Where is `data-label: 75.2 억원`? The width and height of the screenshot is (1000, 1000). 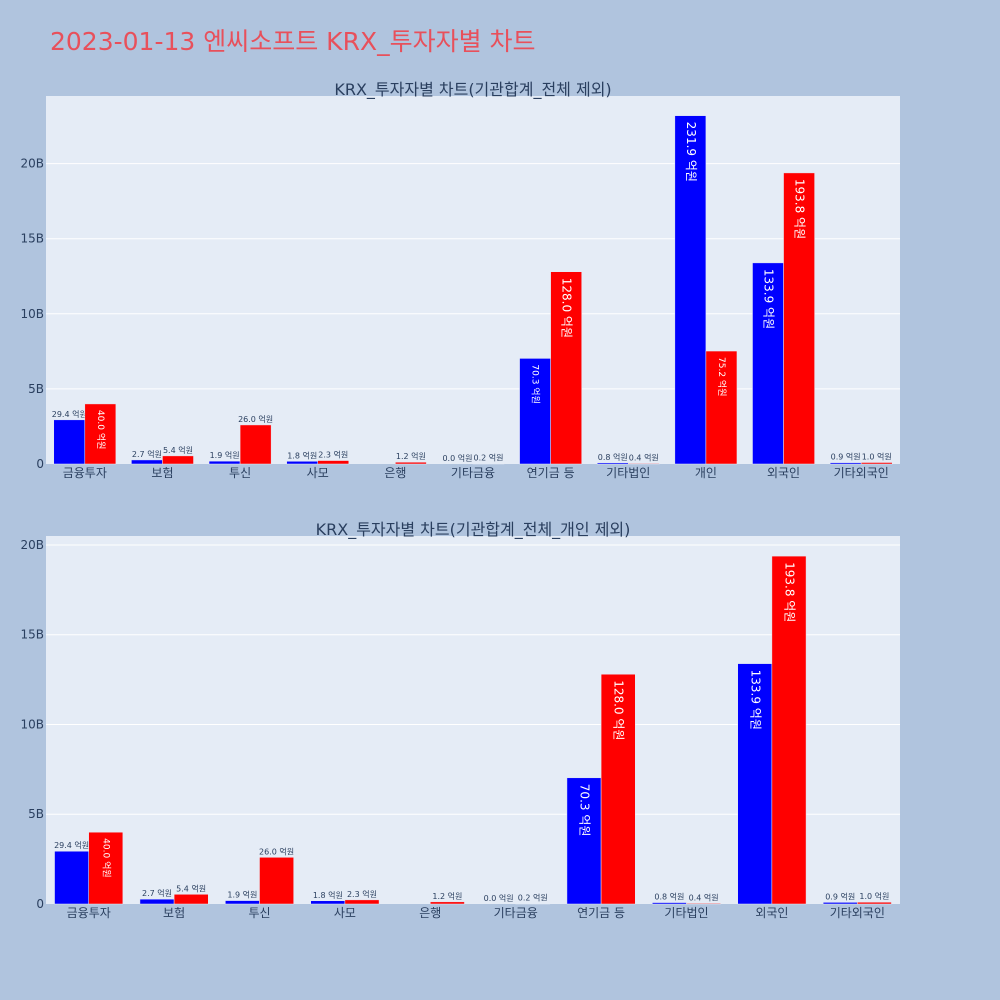
data-label: 75.2 억원 is located at coordinates (722, 376).